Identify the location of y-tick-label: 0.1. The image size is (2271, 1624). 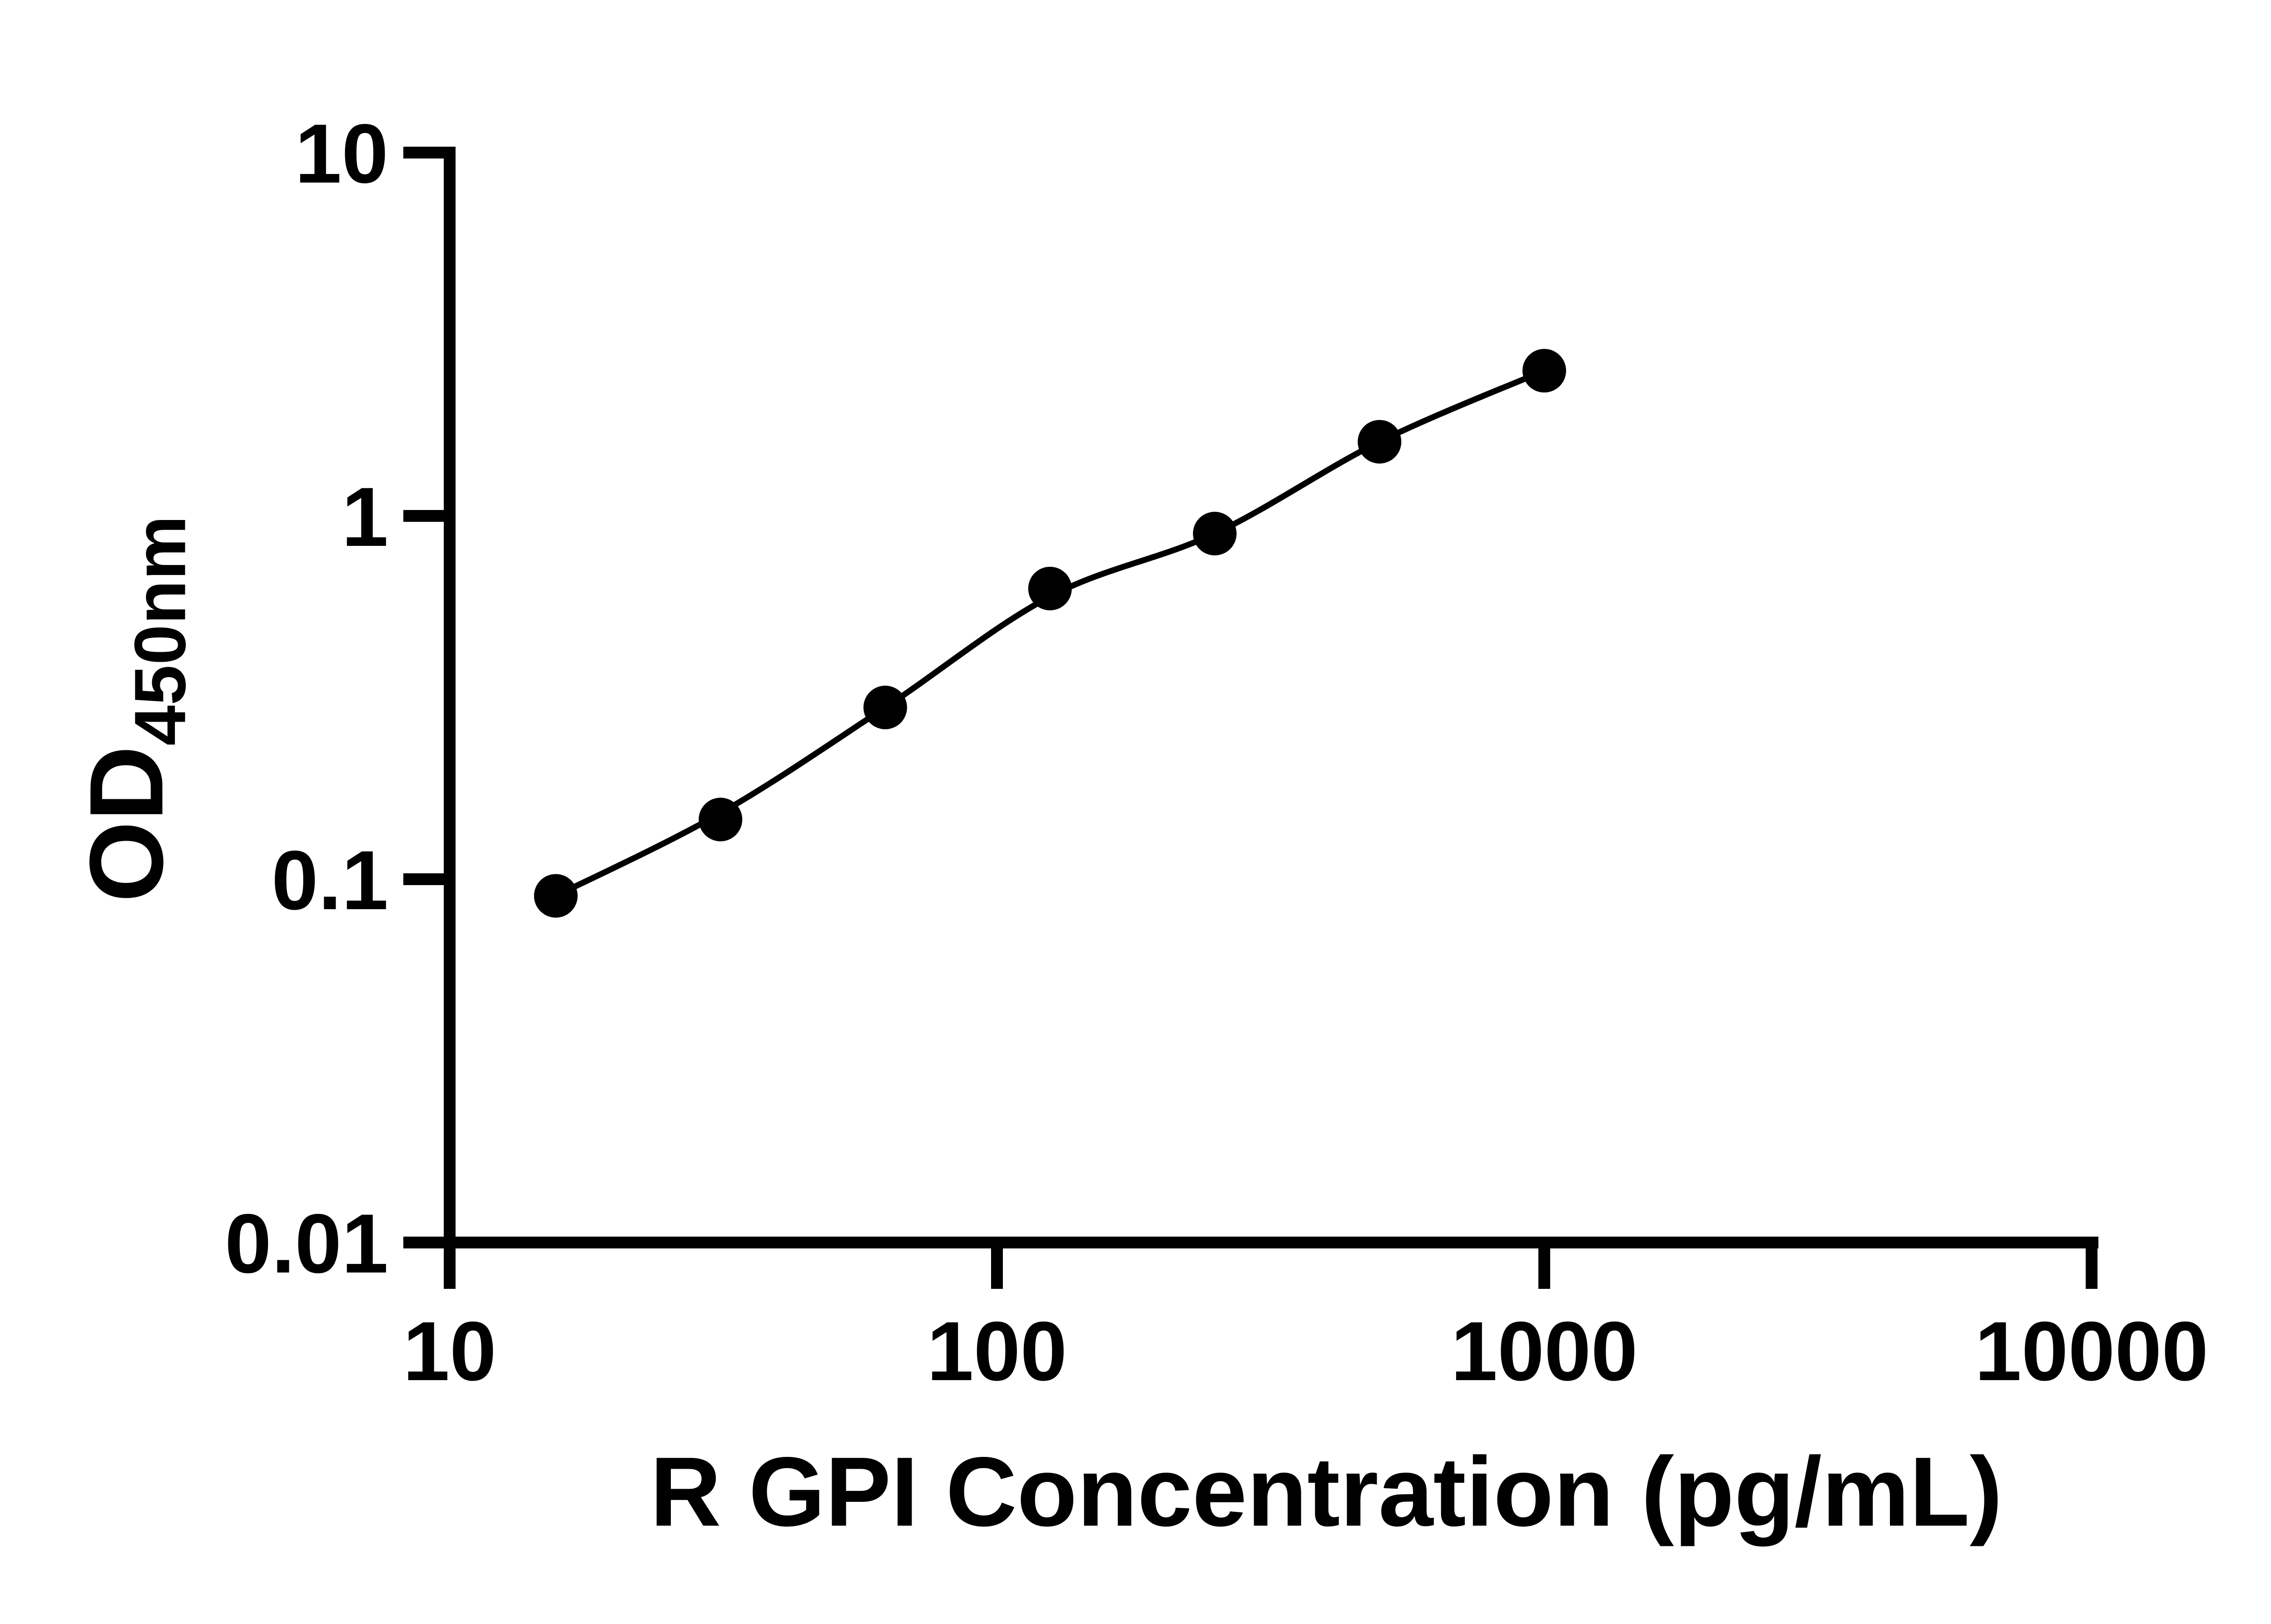
(330, 880).